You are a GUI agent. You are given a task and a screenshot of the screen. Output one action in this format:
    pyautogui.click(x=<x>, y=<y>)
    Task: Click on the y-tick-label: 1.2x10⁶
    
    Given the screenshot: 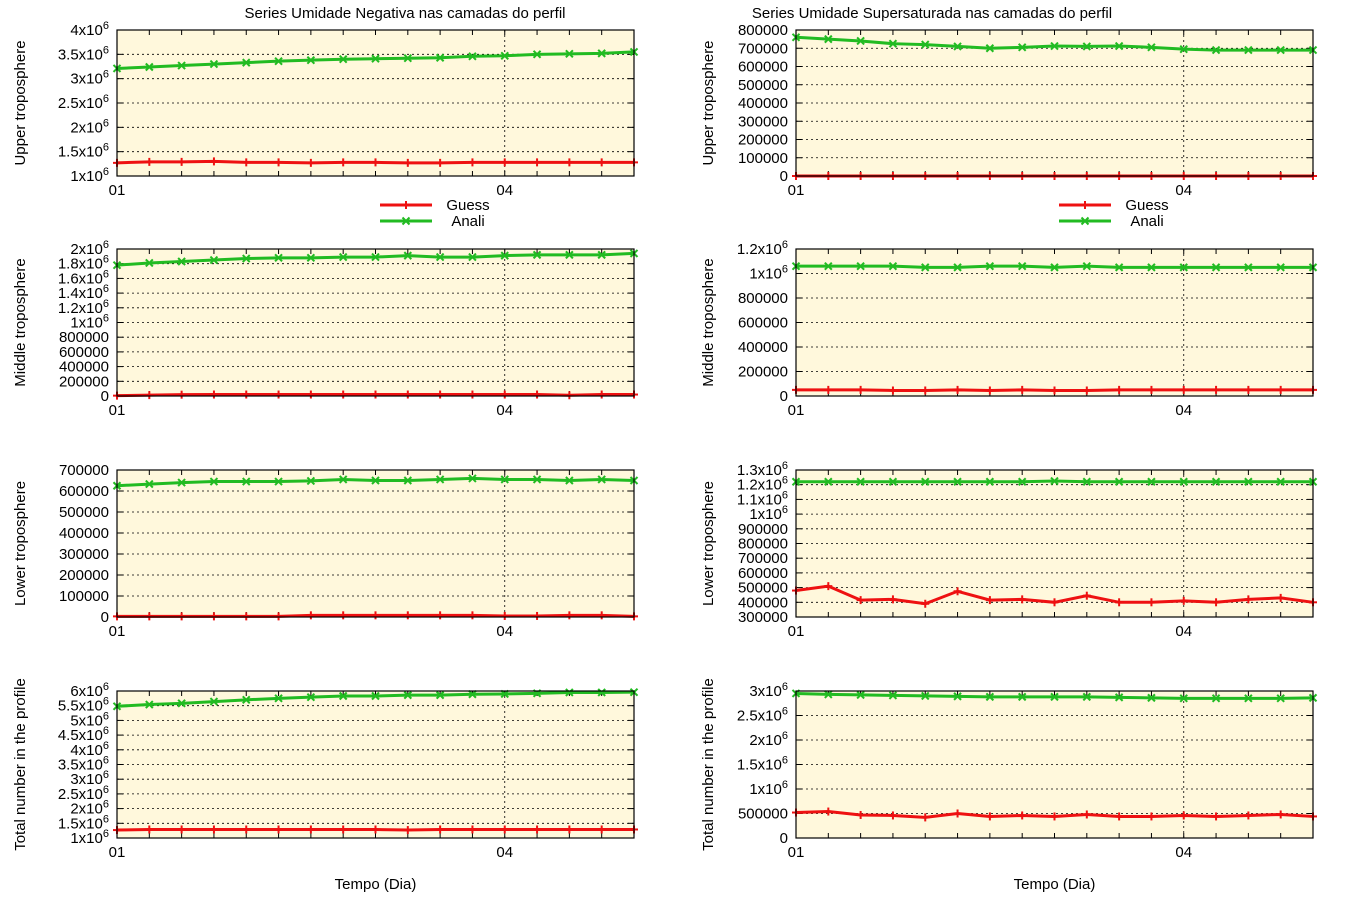 What is the action you would take?
    pyautogui.click(x=762, y=484)
    